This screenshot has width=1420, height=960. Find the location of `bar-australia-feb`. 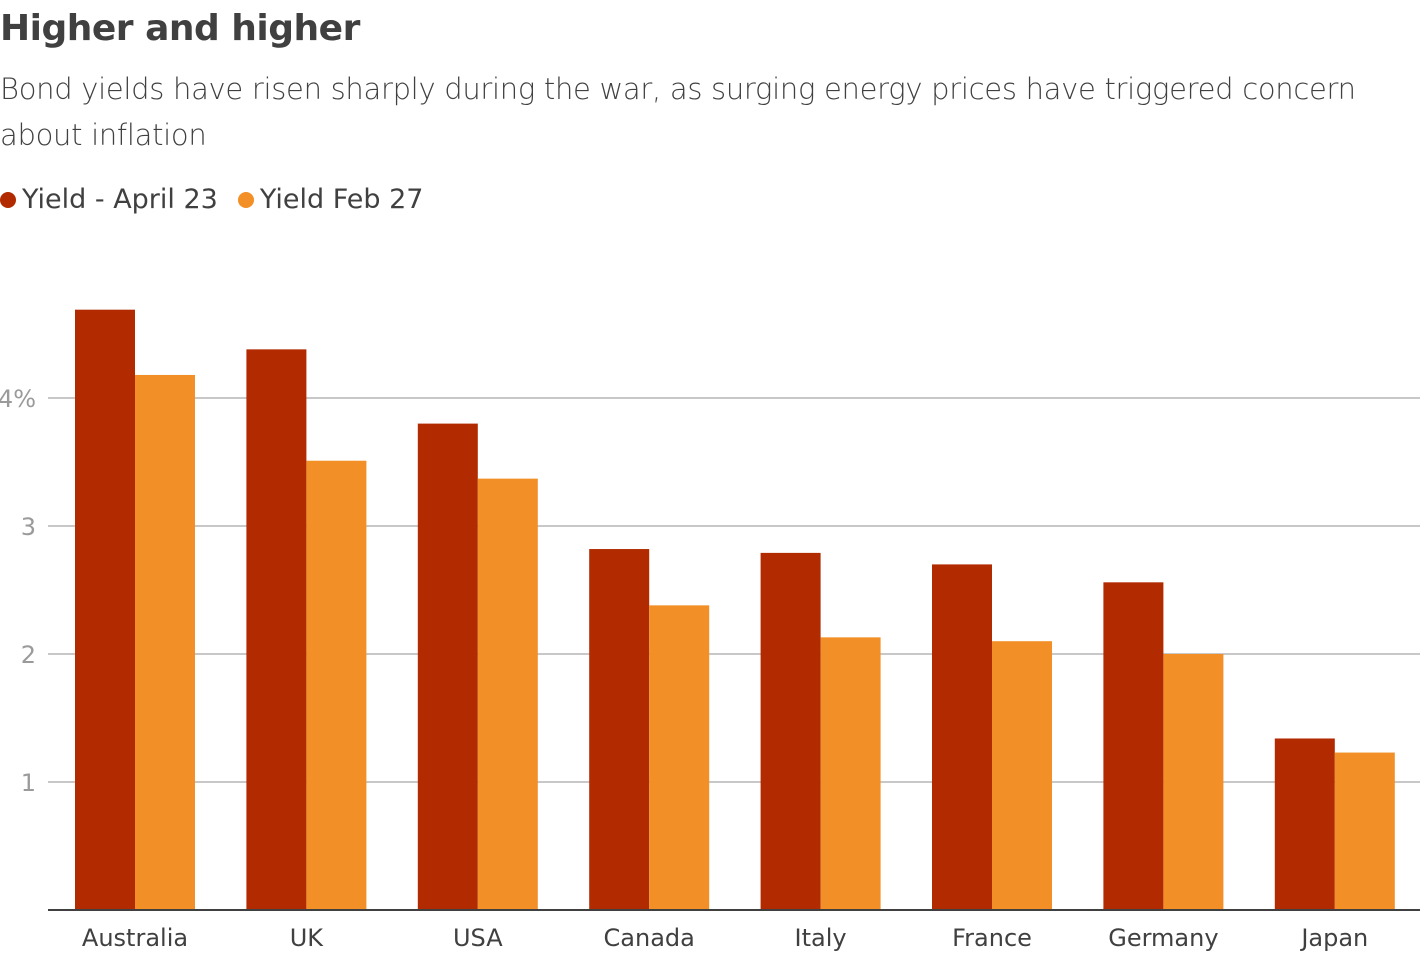

bar-australia-feb is located at coordinates (165, 642).